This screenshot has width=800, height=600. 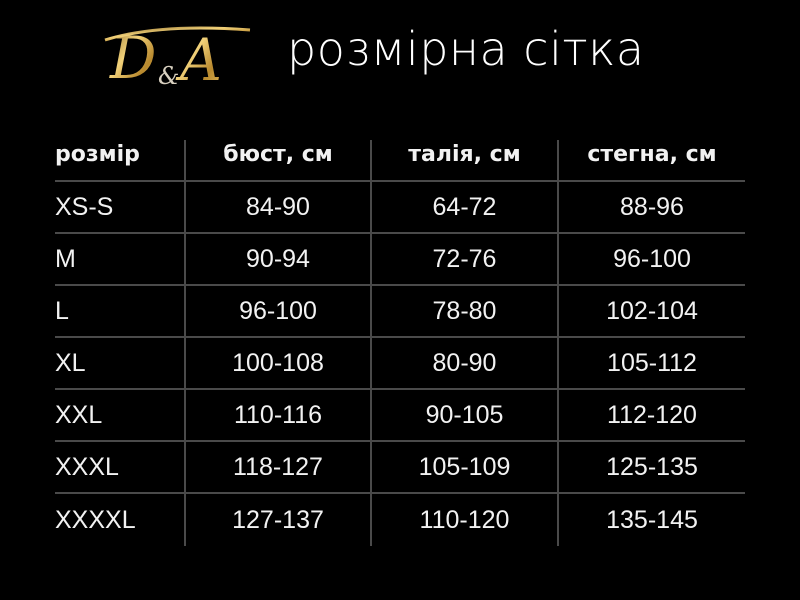 I want to click on header-hips: стегна, см, so click(x=652, y=154).